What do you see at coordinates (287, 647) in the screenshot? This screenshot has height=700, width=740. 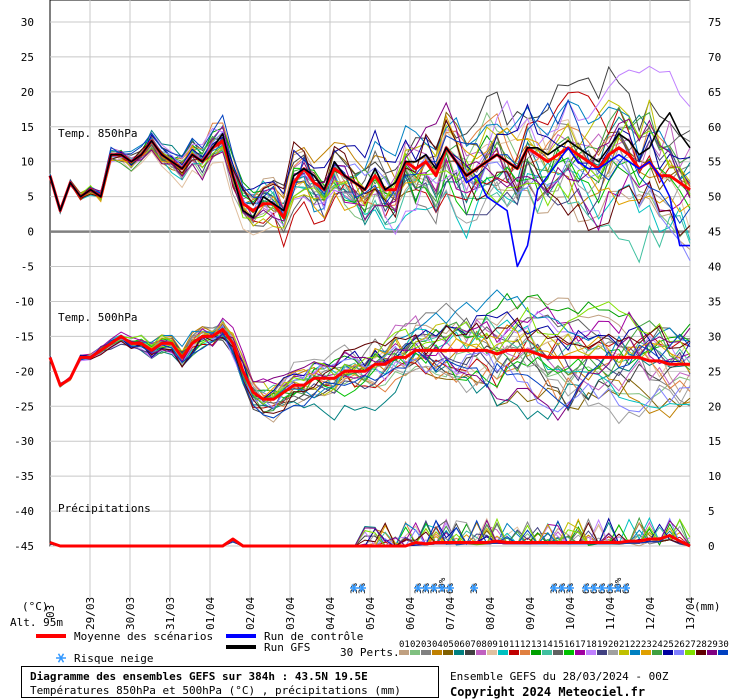 I see `legend-gfs-label: Run GFS` at bounding box center [287, 647].